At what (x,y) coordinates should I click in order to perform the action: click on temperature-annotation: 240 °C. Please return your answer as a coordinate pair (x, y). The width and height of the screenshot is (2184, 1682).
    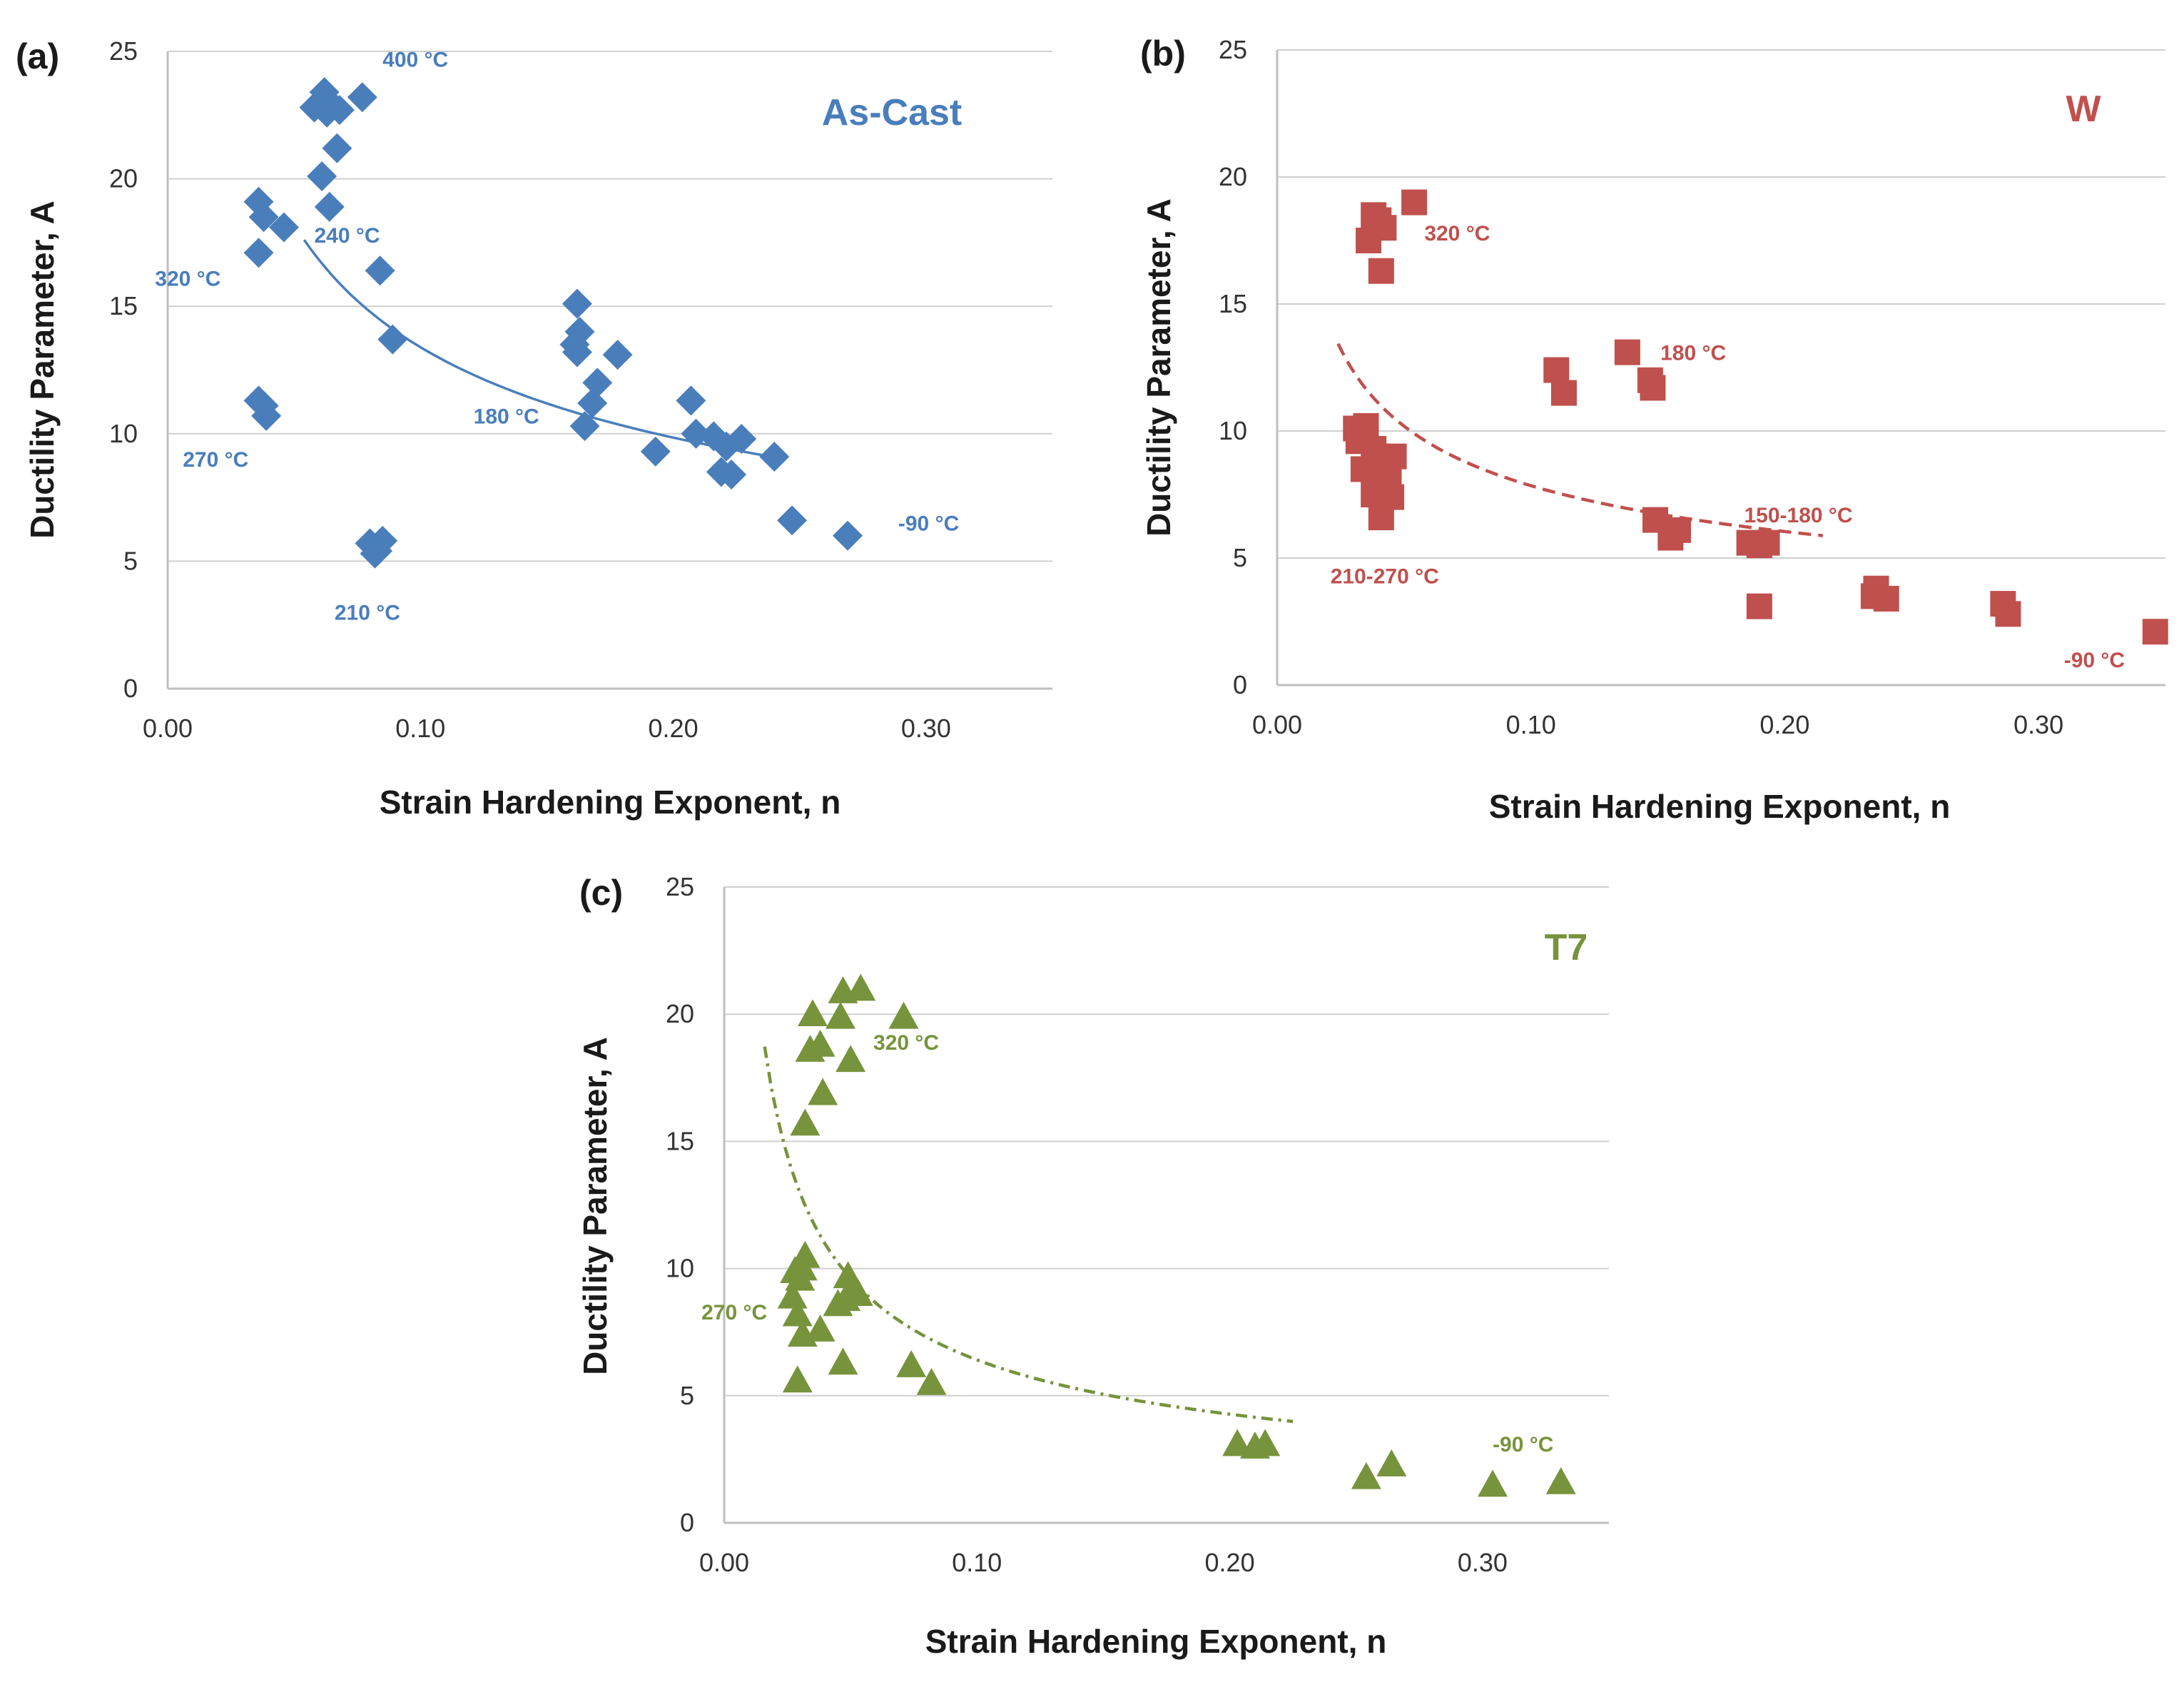
    Looking at the image, I should click on (347, 236).